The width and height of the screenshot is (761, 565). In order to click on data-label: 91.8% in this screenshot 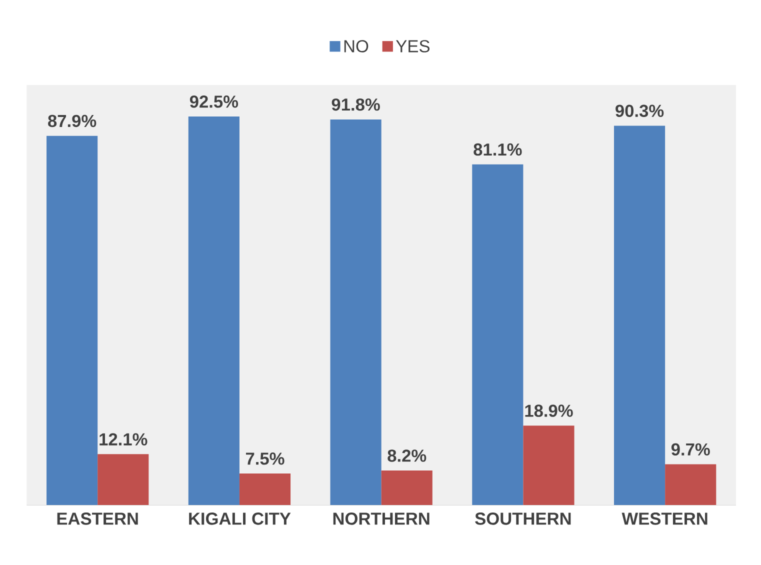, I will do `click(356, 104)`.